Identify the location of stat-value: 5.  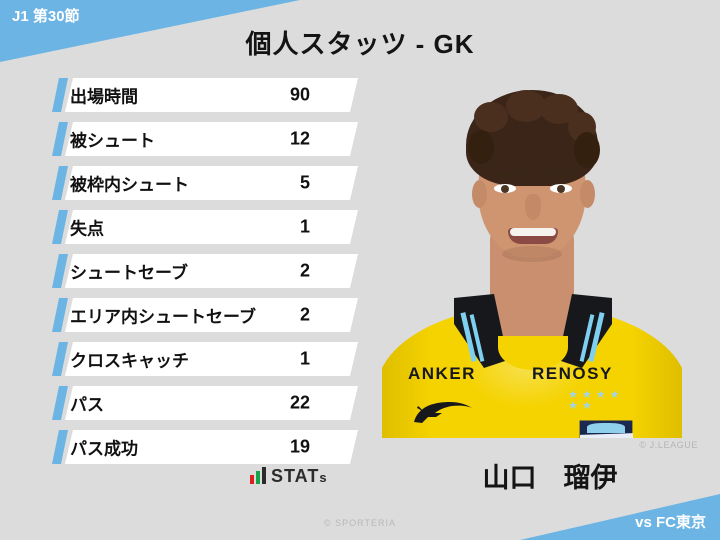
(304, 182).